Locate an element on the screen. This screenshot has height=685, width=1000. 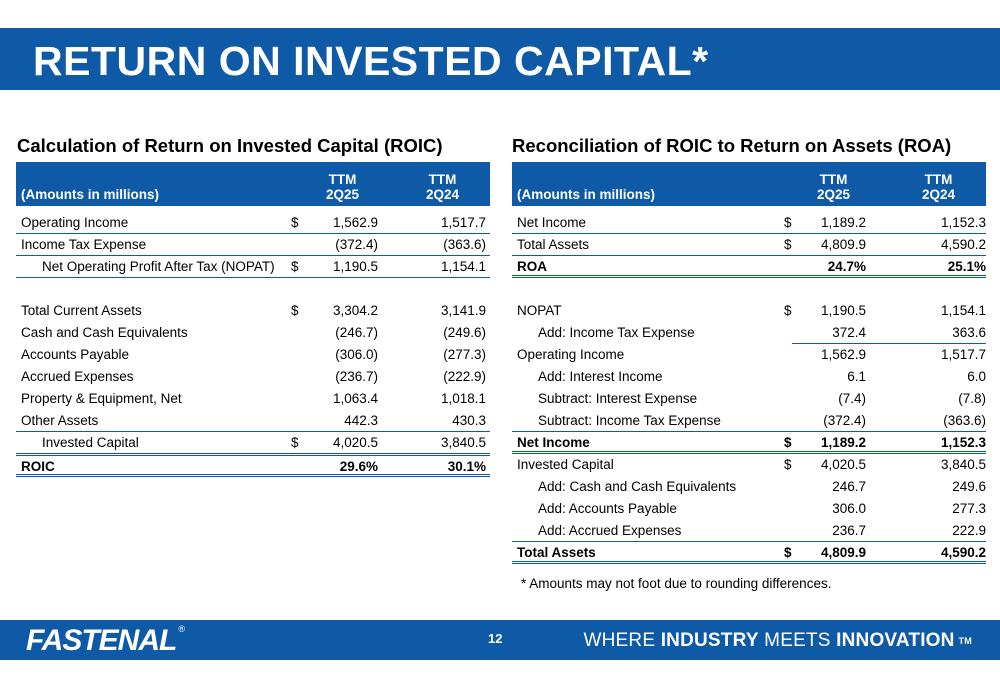
trademark-mark: TM is located at coordinates (965, 640).